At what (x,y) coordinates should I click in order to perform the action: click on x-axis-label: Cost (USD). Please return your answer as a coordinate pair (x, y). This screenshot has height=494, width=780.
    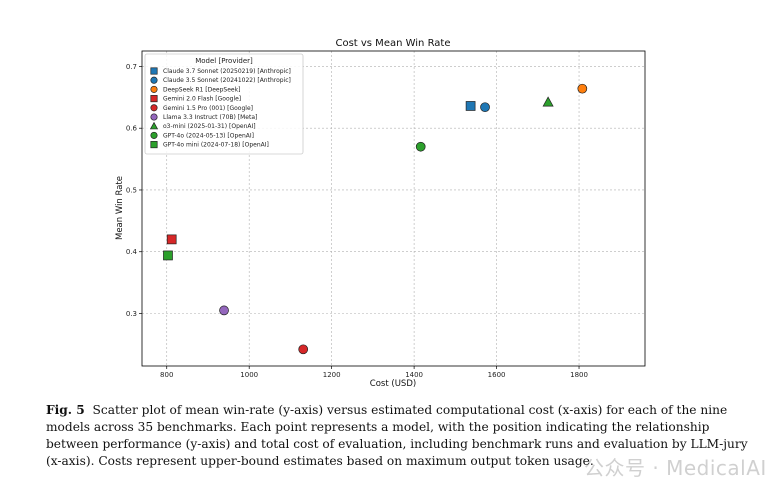
    Looking at the image, I should click on (393, 384).